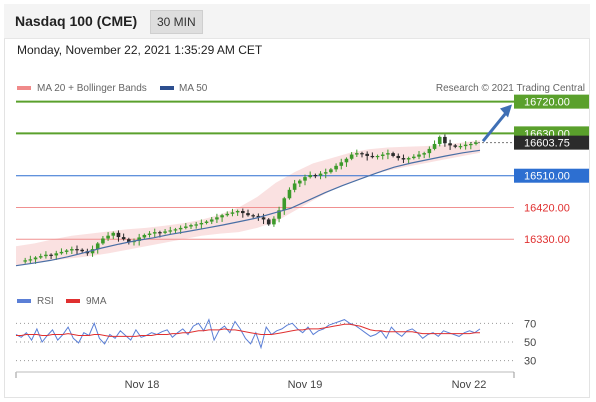 The height and width of the screenshot is (402, 596). I want to click on rsi-series-9MA, so click(248, 330).